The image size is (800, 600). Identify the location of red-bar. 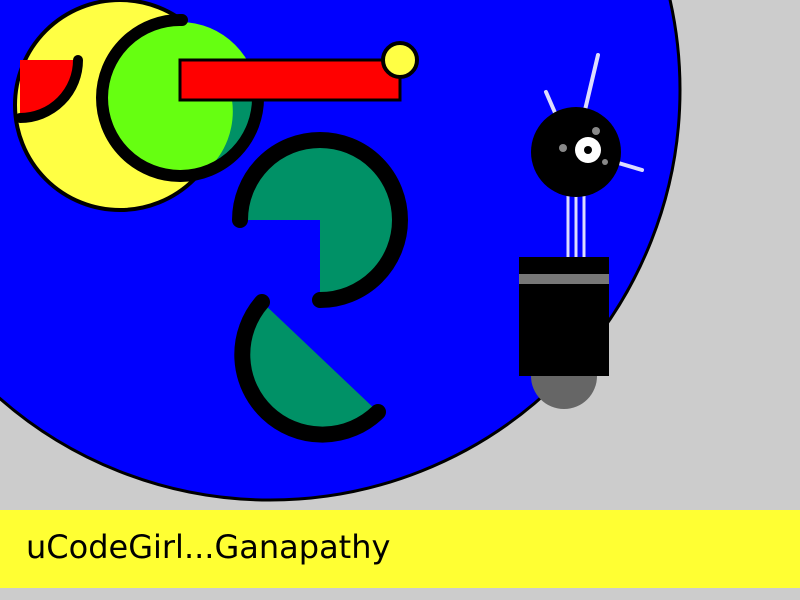
(290, 80).